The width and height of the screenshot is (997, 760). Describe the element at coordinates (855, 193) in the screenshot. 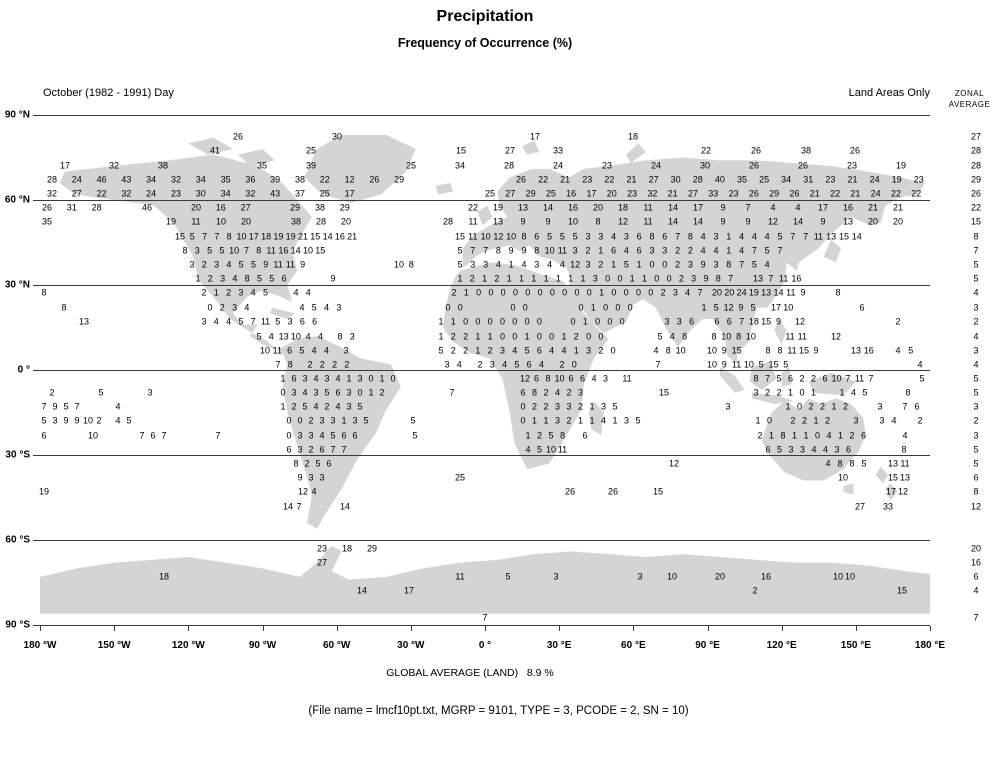

I see `grid-value: 21` at that location.